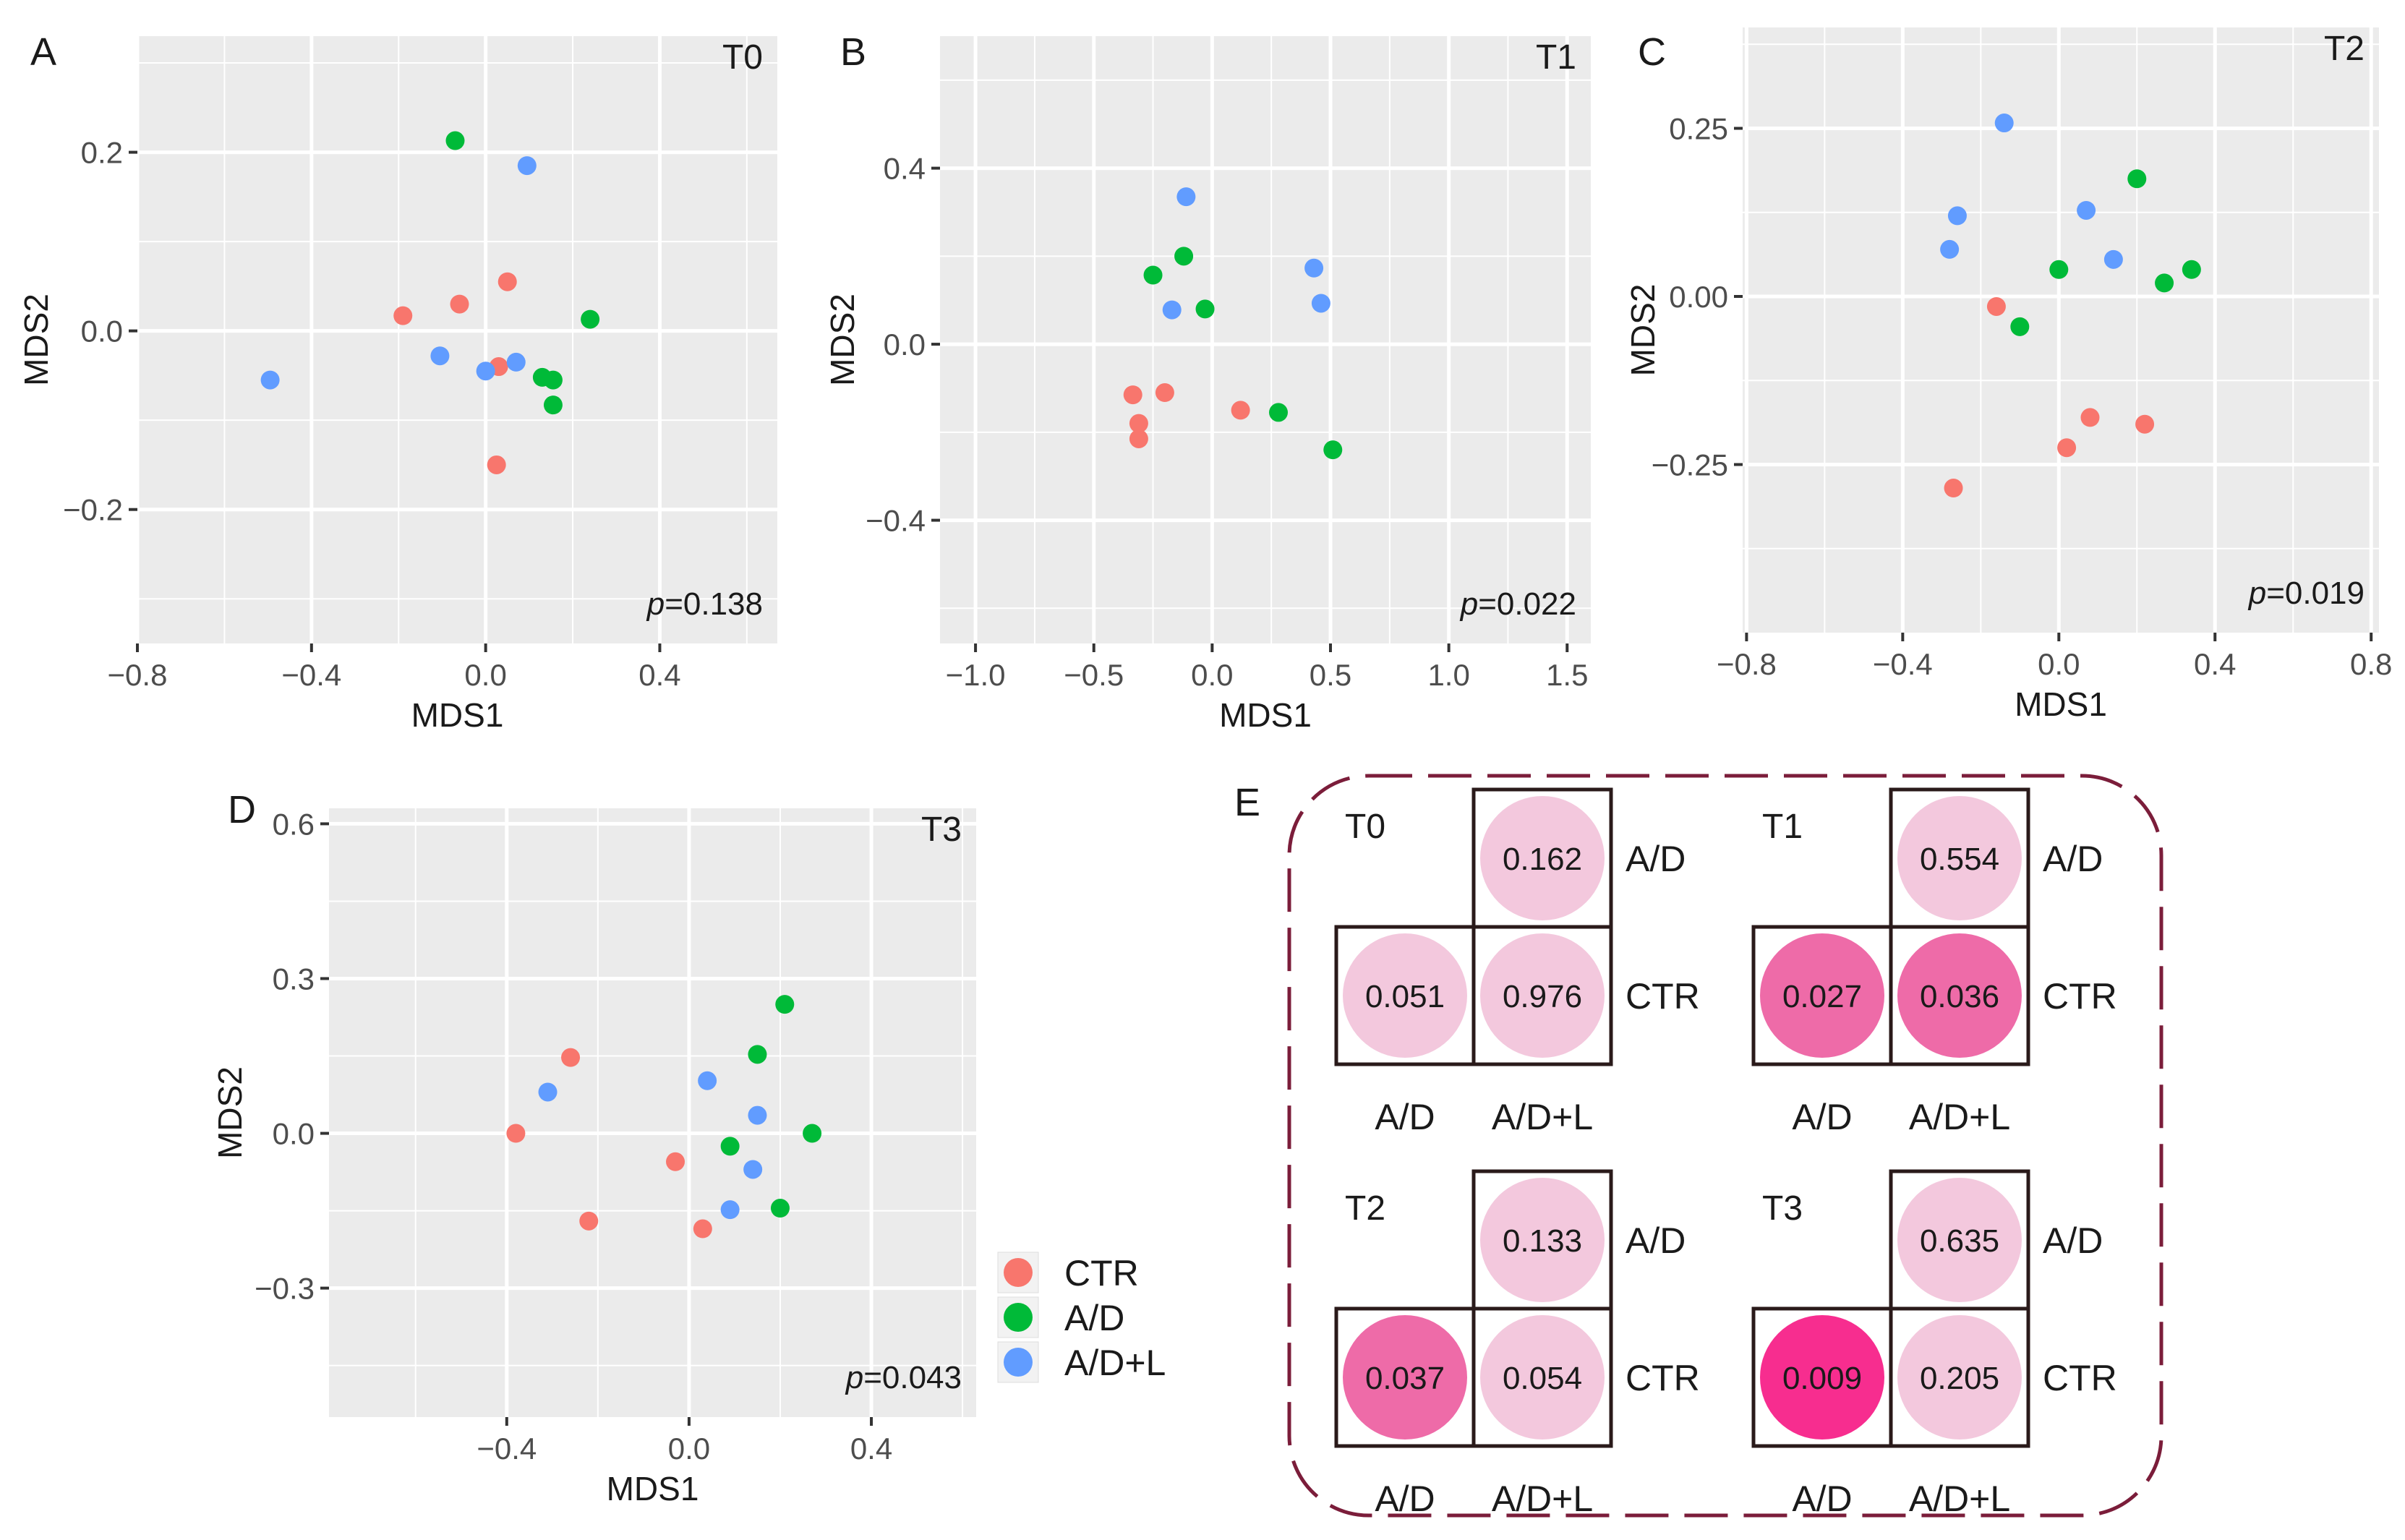 The image size is (2405, 1540). What do you see at coordinates (93, 510) in the screenshot?
I see `y-tick-label: −0.2` at bounding box center [93, 510].